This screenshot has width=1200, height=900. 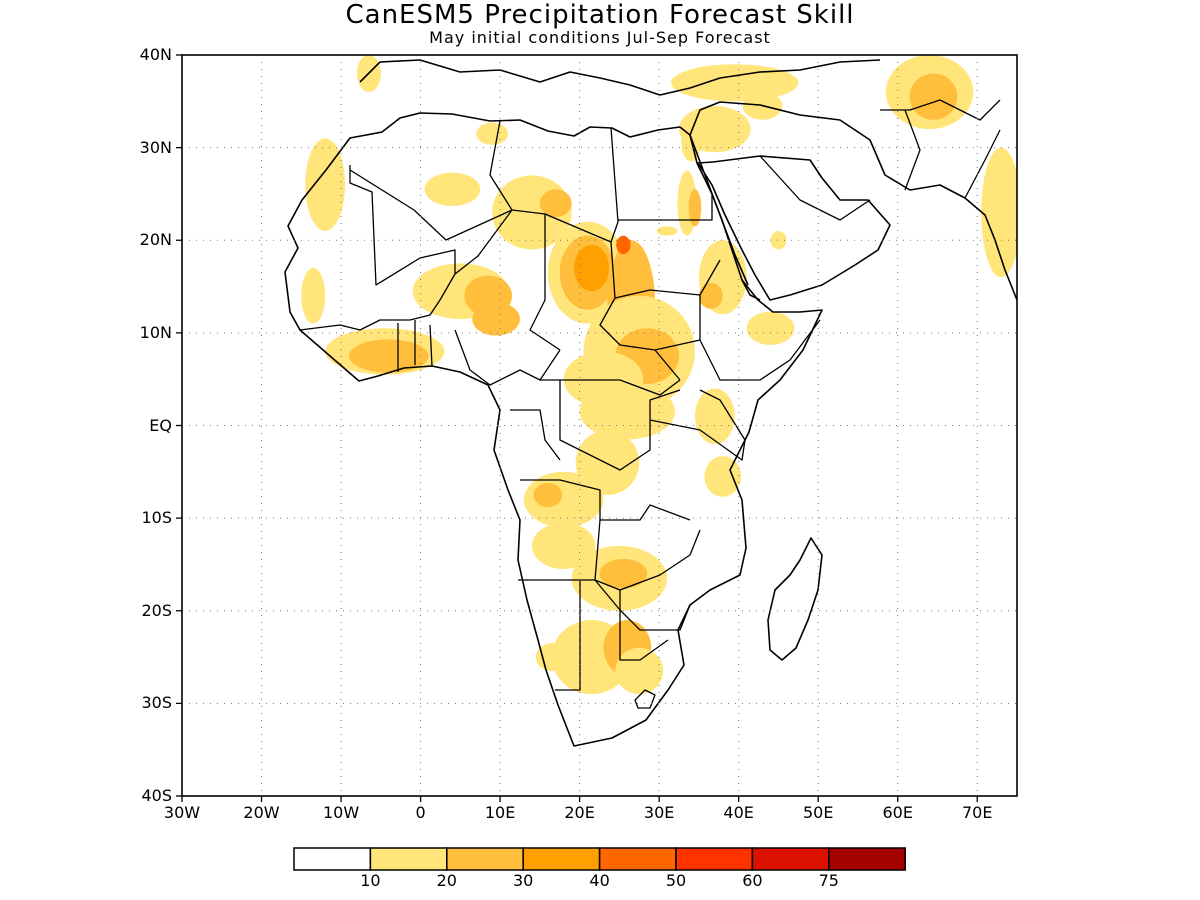 What do you see at coordinates (600, 37) in the screenshot?
I see `page-subtitle: May initial conditions Jul-Sep Forecast` at bounding box center [600, 37].